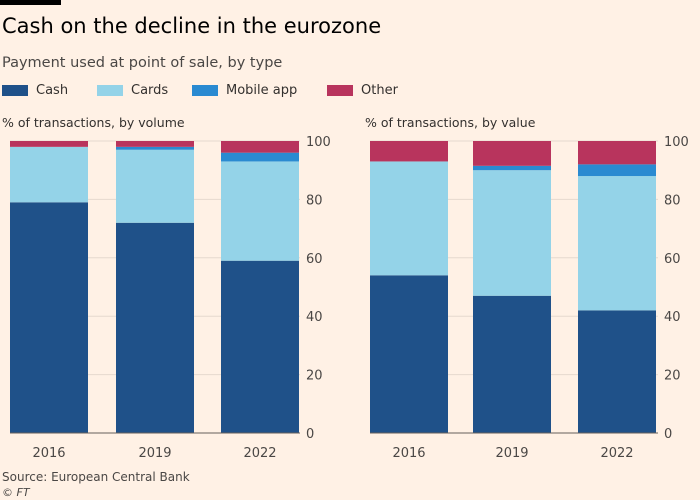 The height and width of the screenshot is (500, 700). I want to click on bar-volume-2022-mobile-app, so click(260, 157).